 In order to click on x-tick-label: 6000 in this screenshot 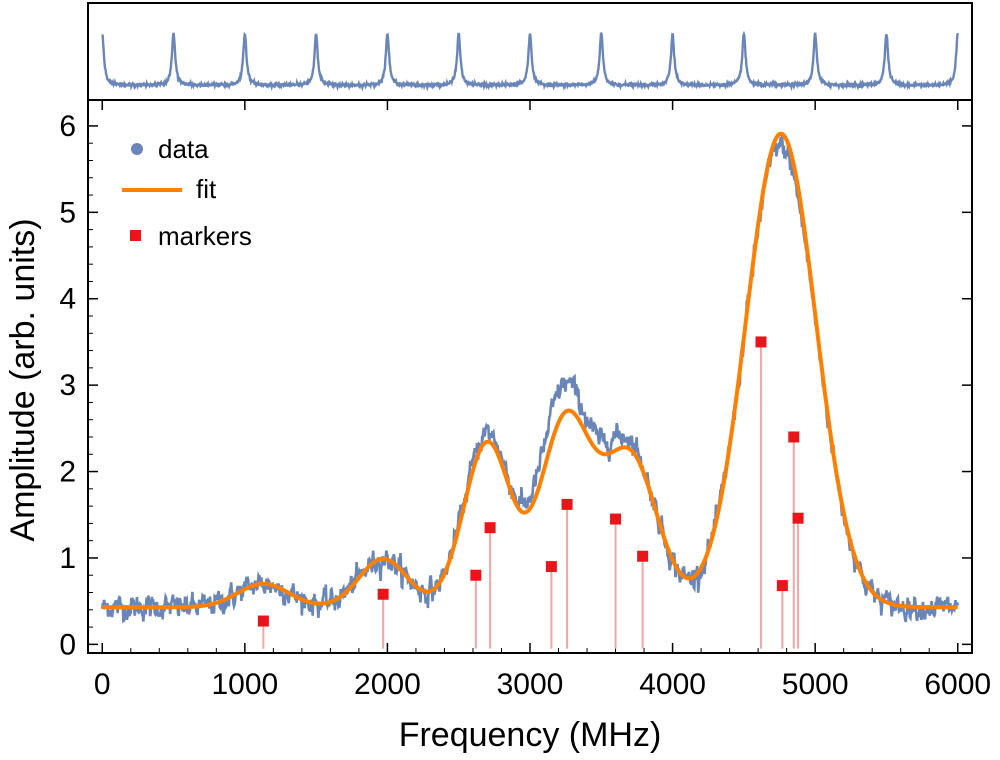, I will do `click(957, 684)`.